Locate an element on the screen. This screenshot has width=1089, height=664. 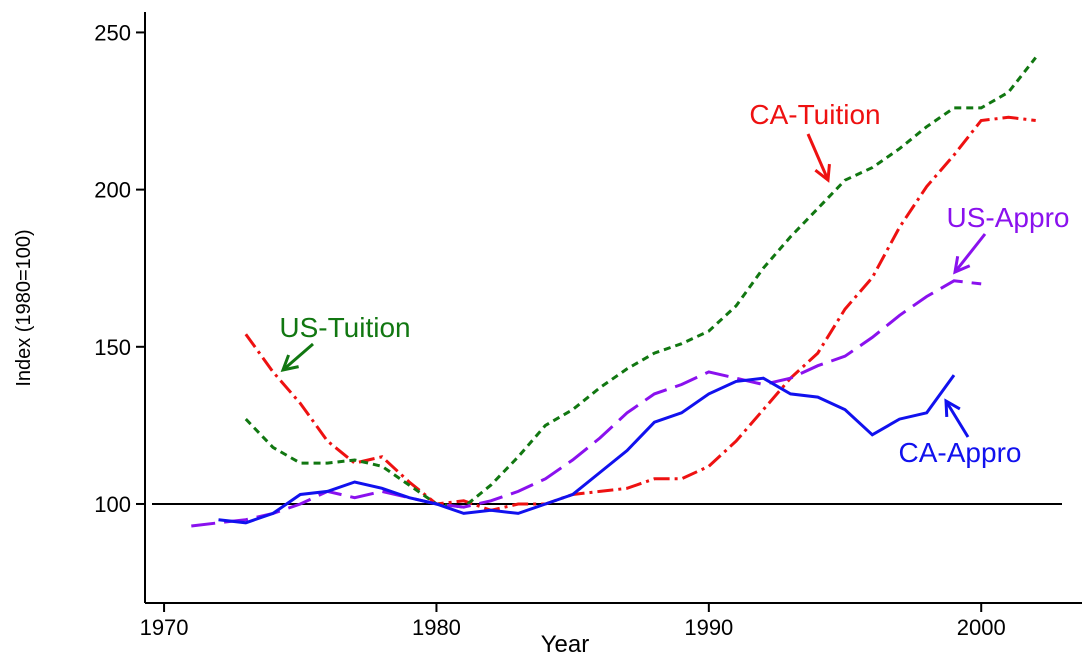
y-tick-label: 100 is located at coordinates (112, 504).